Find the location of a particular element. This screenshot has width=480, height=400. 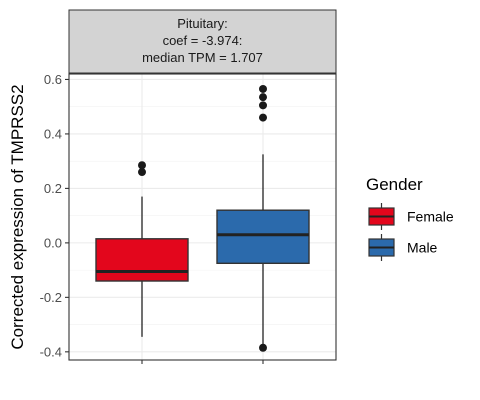

y-tick-label: 0.6 is located at coordinates (53, 79).